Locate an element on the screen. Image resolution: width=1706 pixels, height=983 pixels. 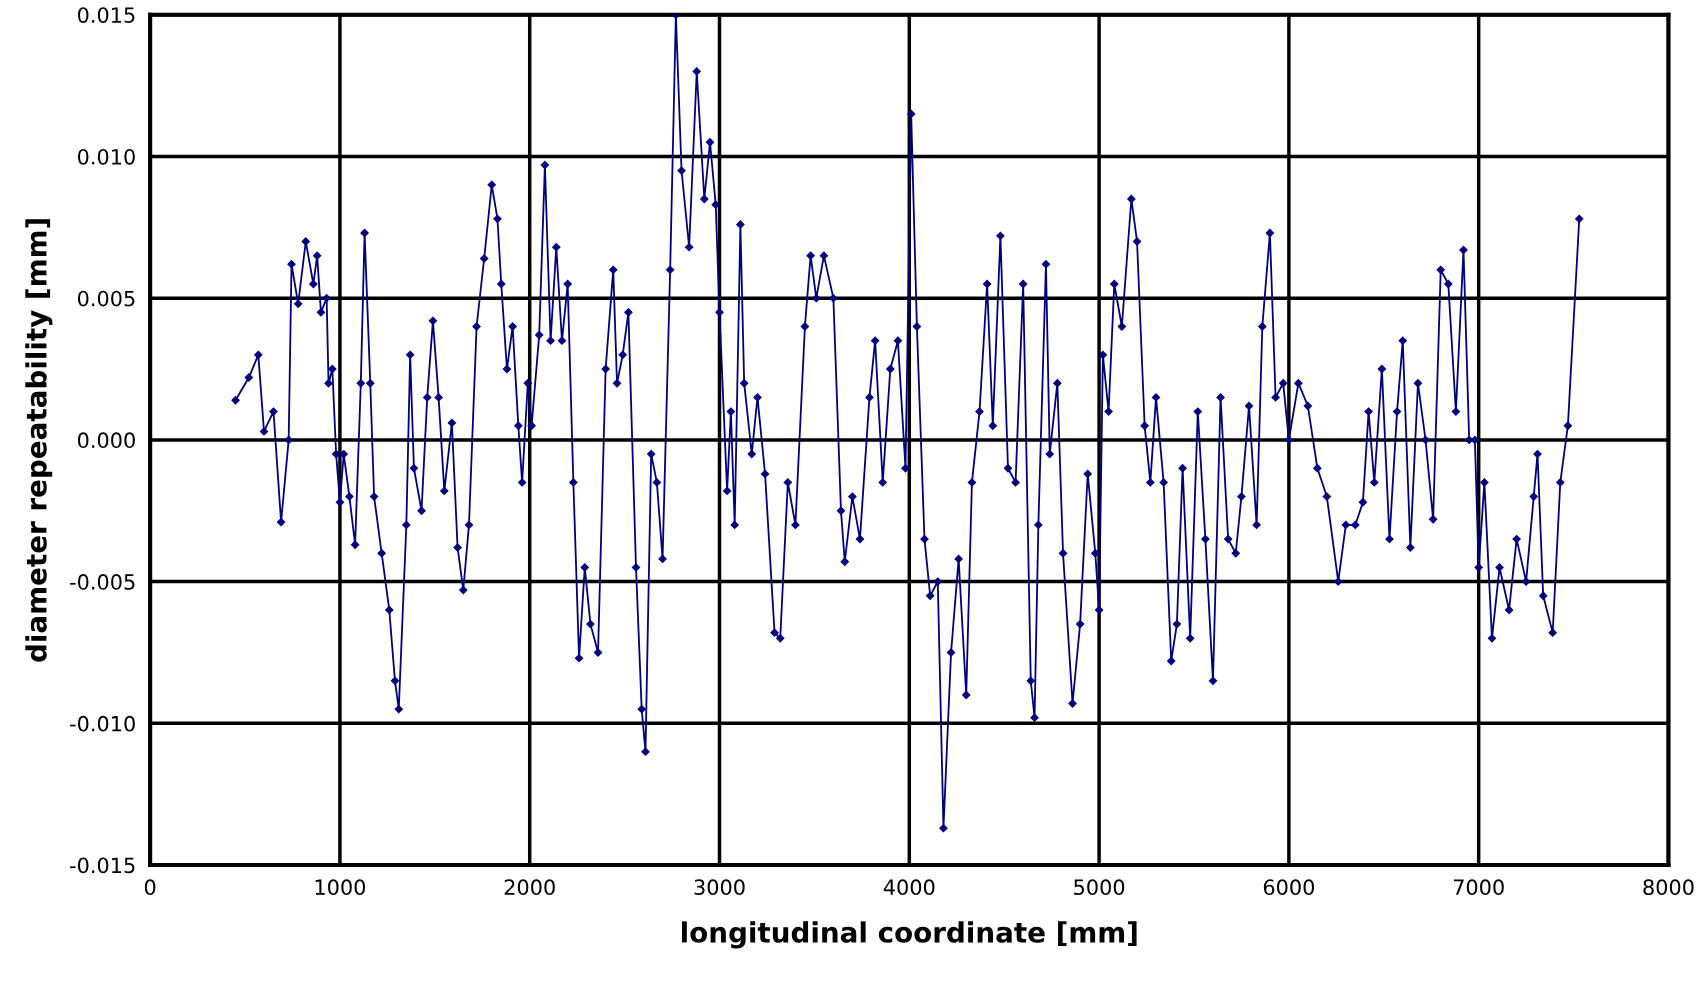
x-tick-label: 5000 is located at coordinates (1099, 887).